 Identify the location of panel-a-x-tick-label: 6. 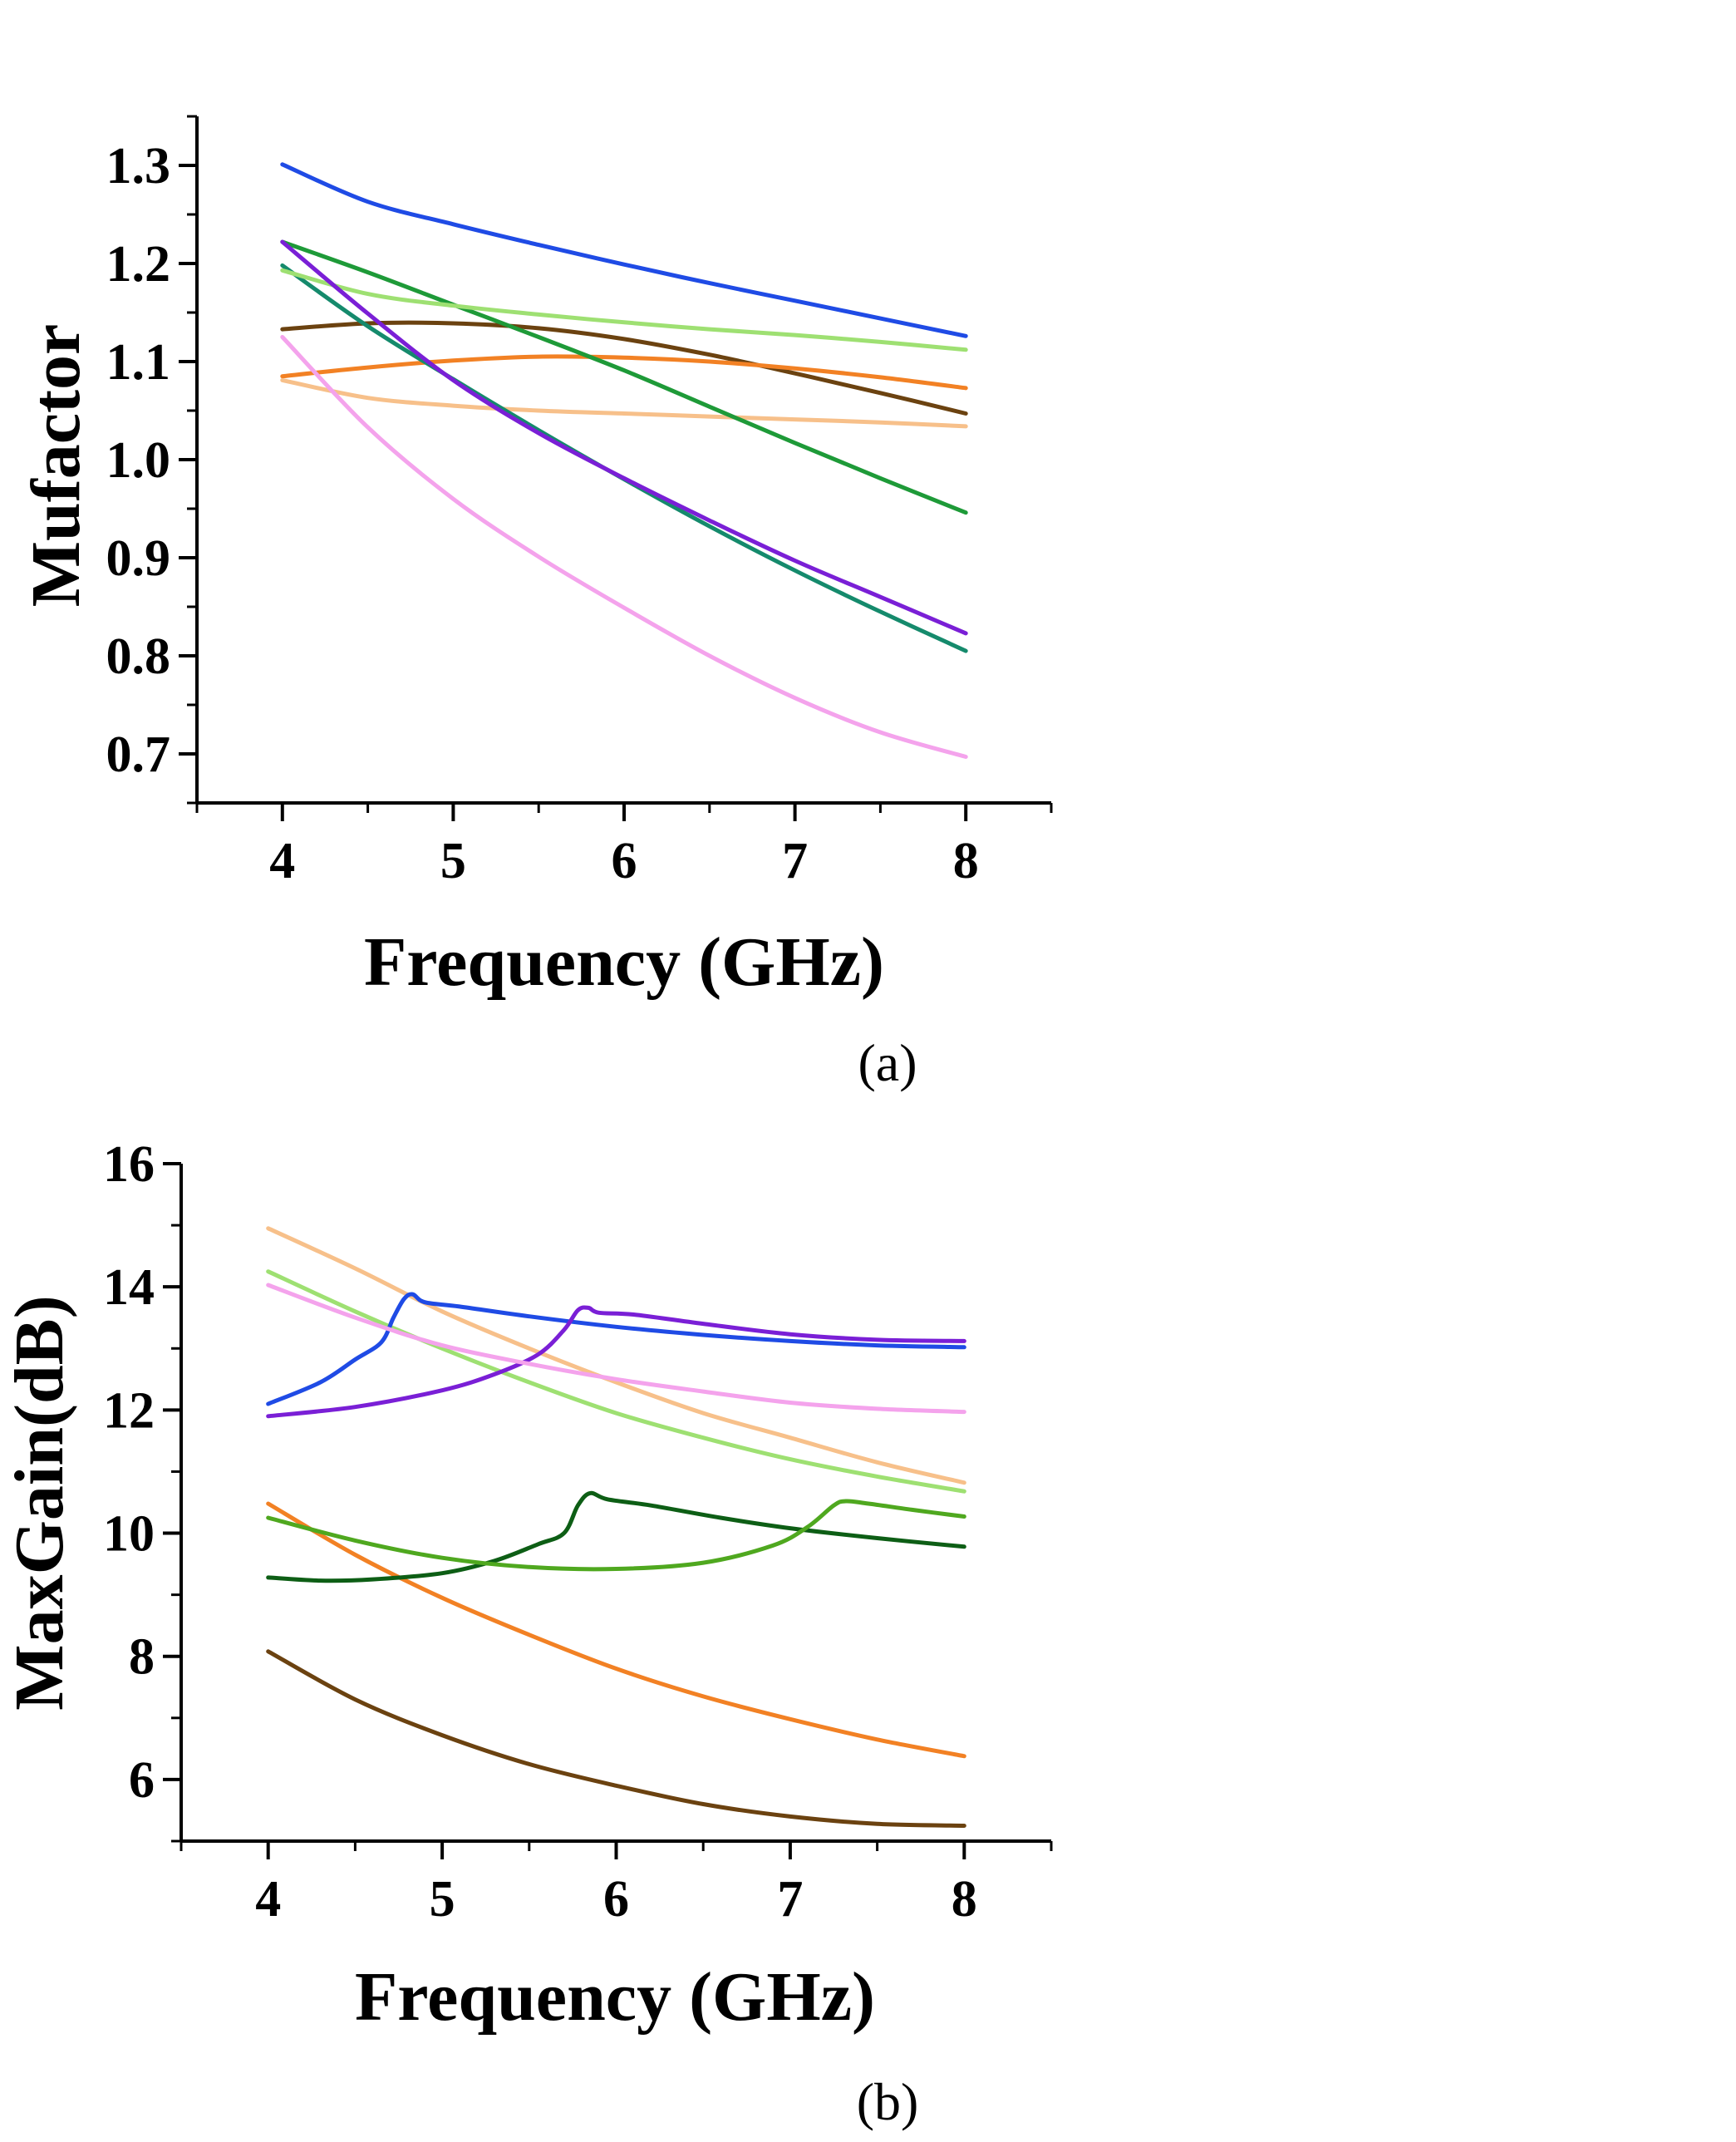
(624, 861).